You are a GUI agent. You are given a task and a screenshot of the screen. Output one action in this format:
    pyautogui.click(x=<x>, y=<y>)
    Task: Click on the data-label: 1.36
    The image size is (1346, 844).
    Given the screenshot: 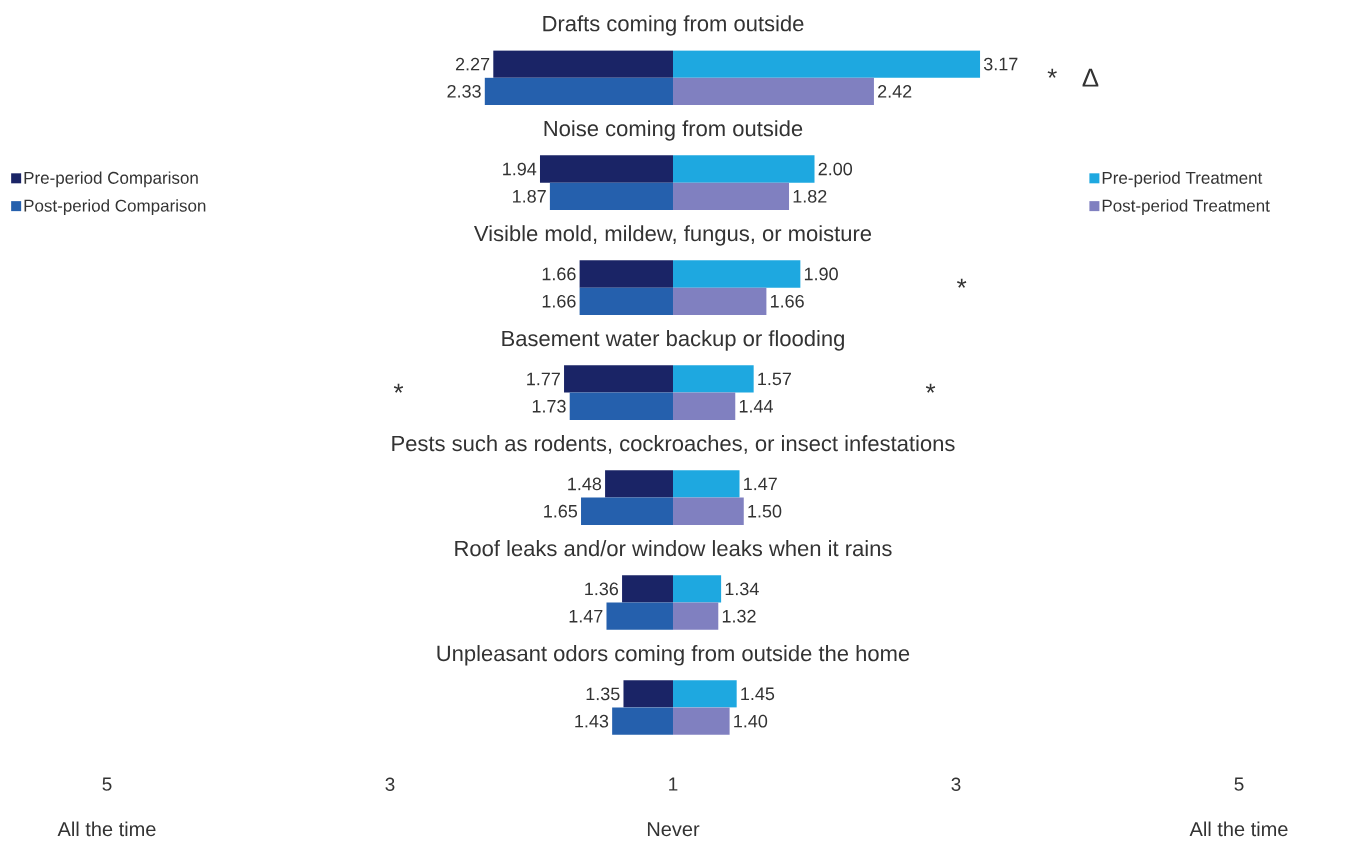 What is the action you would take?
    pyautogui.click(x=602, y=589)
    